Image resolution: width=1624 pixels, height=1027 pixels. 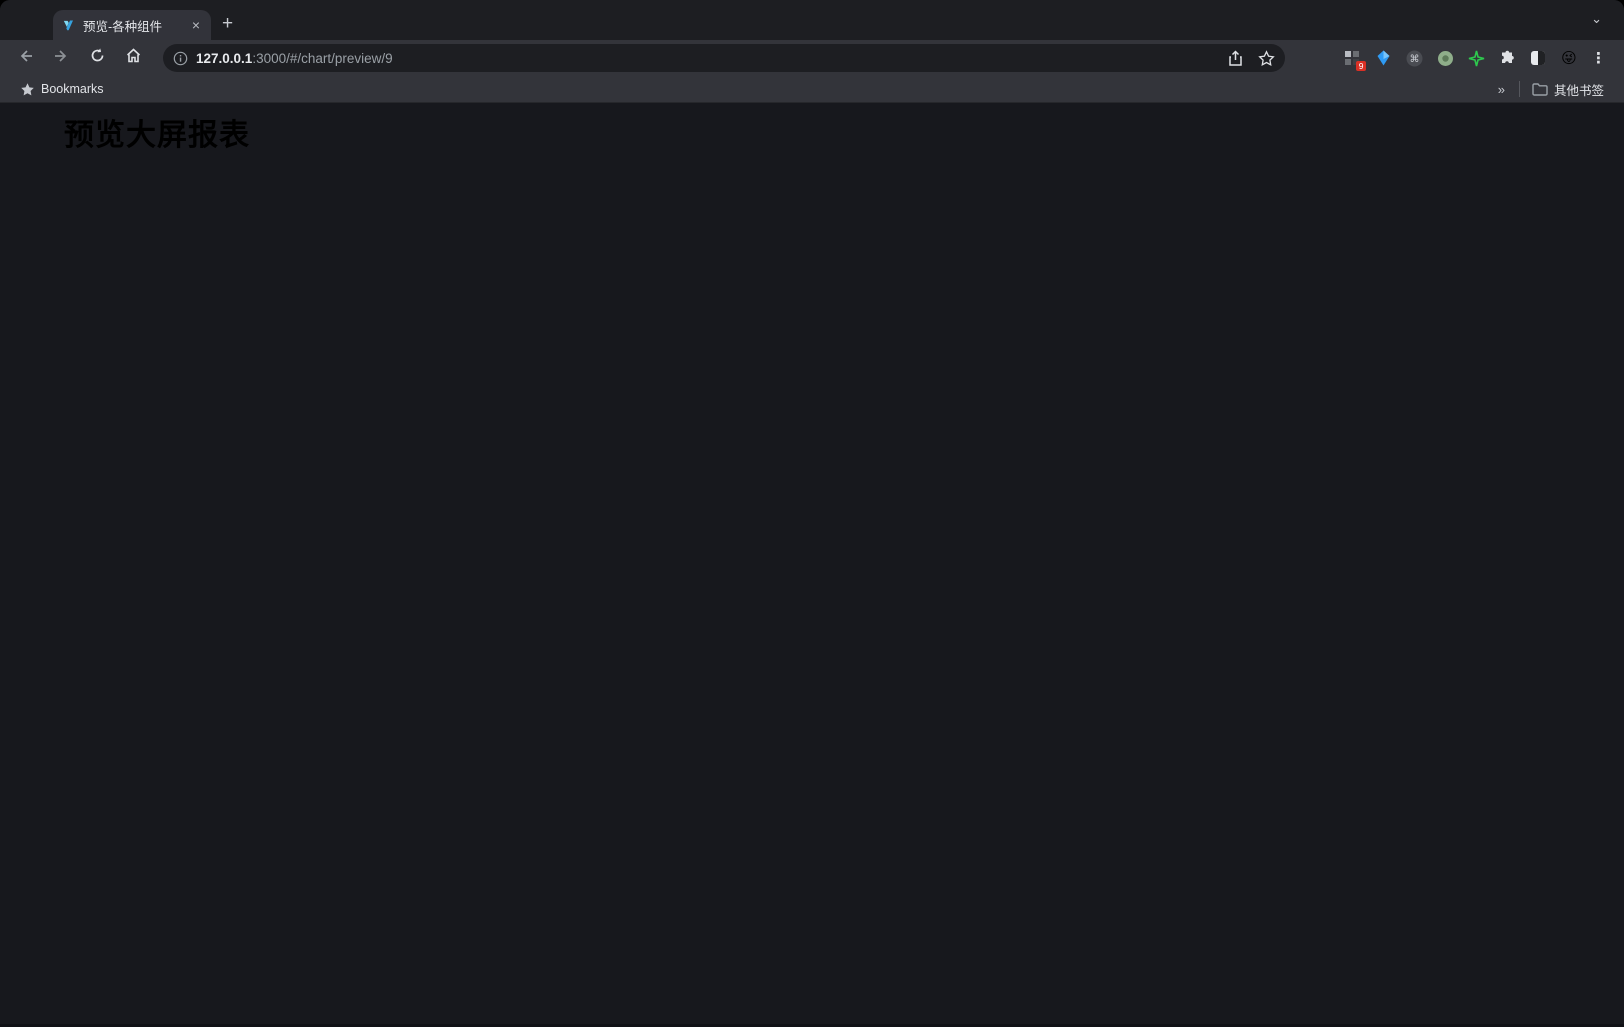 What do you see at coordinates (1266, 58) in the screenshot?
I see `bookmark-star-icon` at bounding box center [1266, 58].